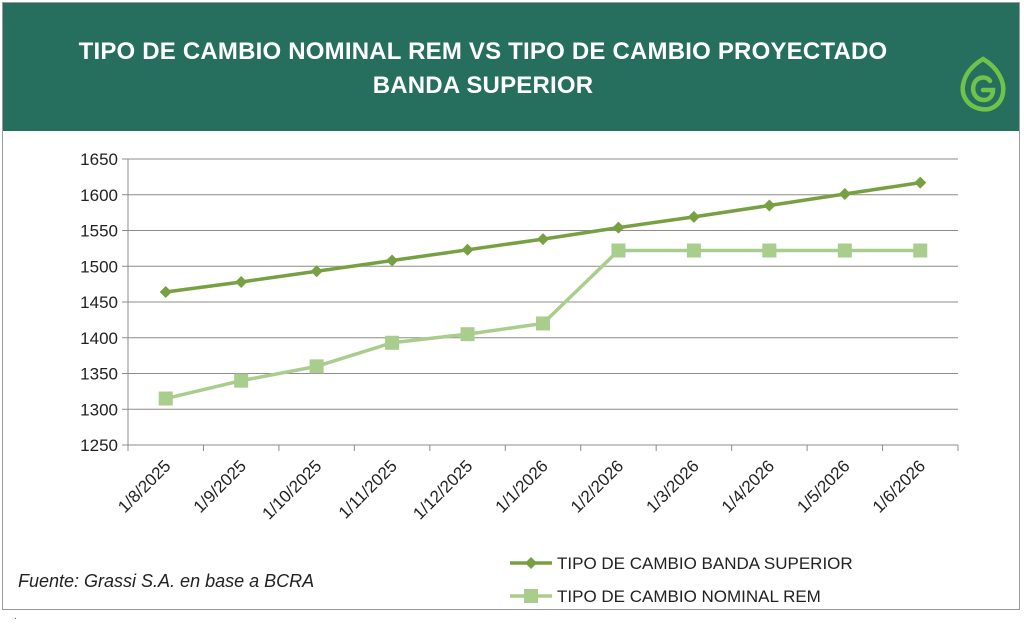 The width and height of the screenshot is (1024, 624). I want to click on x-tick-label: 1/8/2025, so click(144, 486).